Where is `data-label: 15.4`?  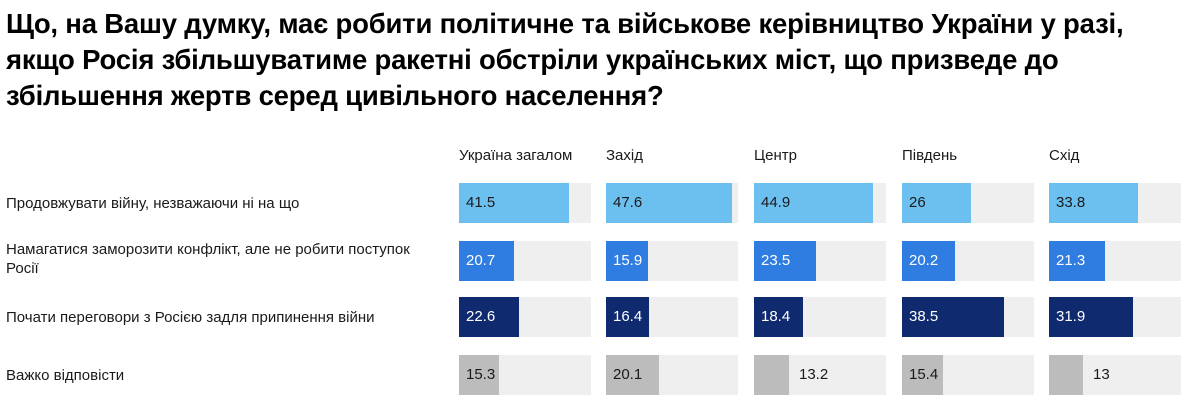
data-label: 15.4 is located at coordinates (924, 374).